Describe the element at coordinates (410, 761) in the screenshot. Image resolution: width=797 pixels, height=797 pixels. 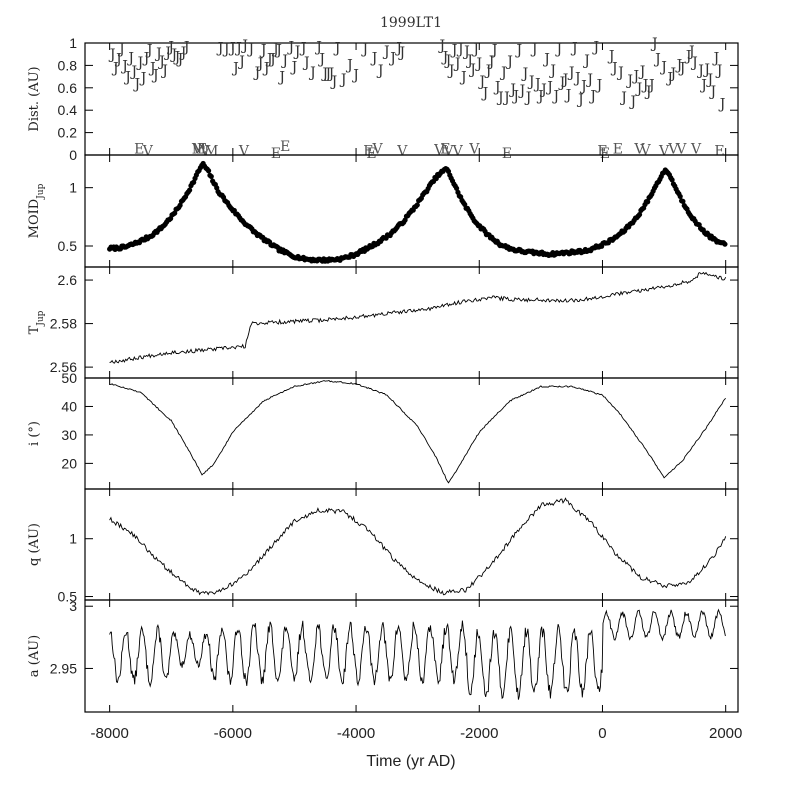
I see `x-axis-label: Time (yr AD)` at that location.